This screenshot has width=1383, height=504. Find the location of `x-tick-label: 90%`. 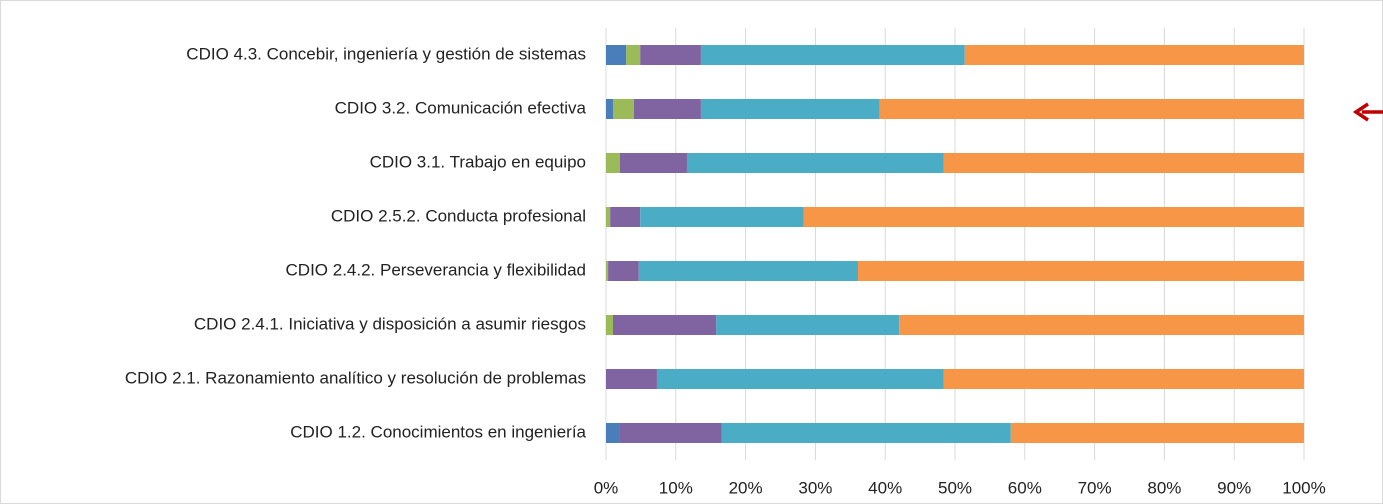

x-tick-label: 90% is located at coordinates (1234, 487).